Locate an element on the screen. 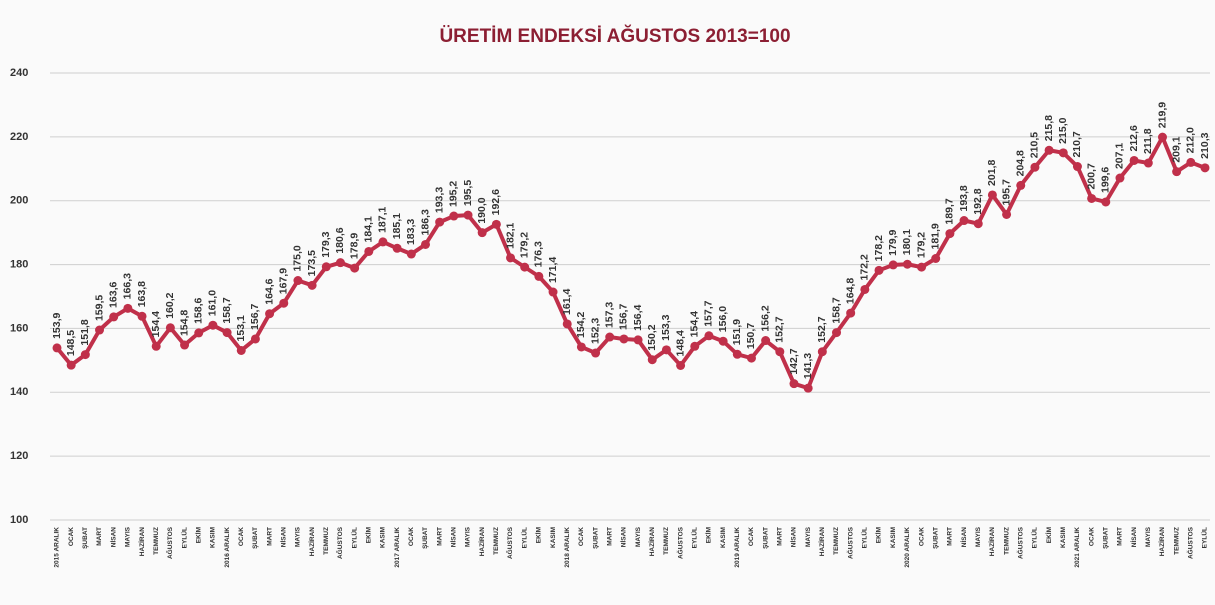 Image resolution: width=1215 pixels, height=605 pixels. value-label: 156,4 is located at coordinates (638, 317).